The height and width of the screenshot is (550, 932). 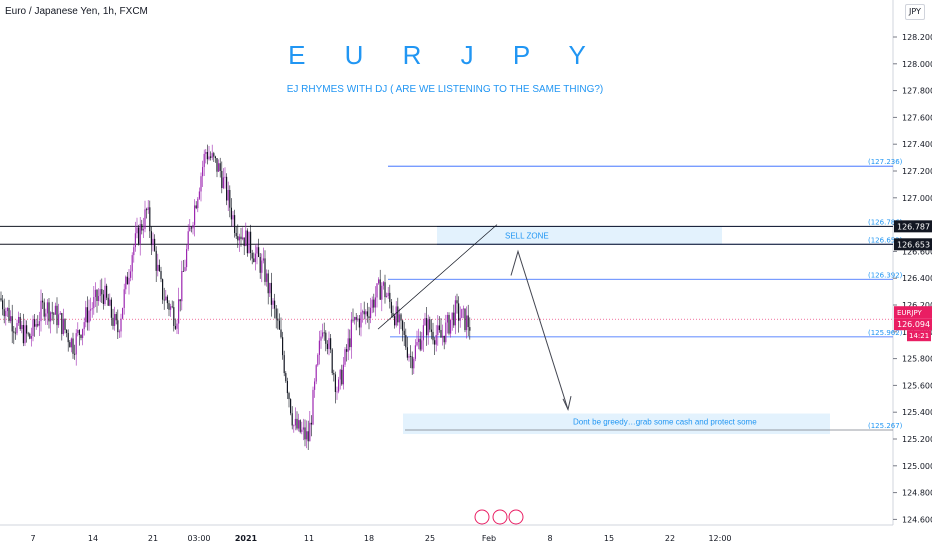 I want to click on currency-badge: JPY, so click(x=915, y=12).